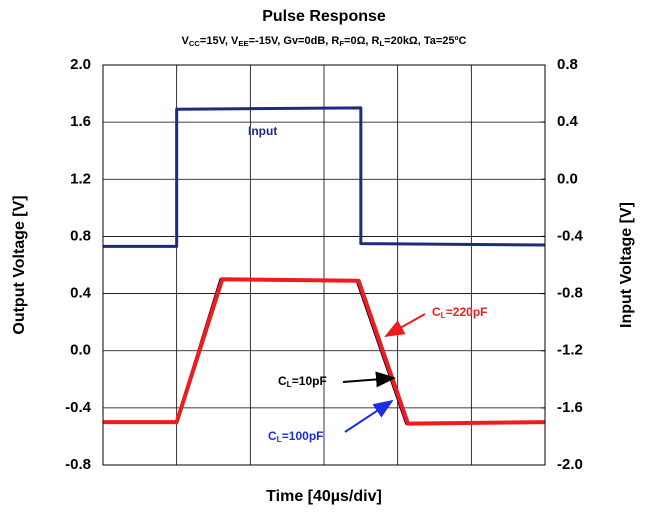 This screenshot has height=515, width=647. I want to click on y-tick-label: 0.8, so click(80, 235).